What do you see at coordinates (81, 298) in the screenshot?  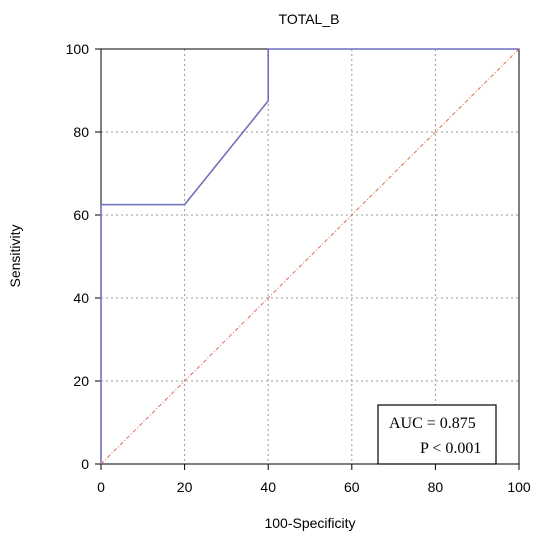 I see `y-tick-label: 40` at bounding box center [81, 298].